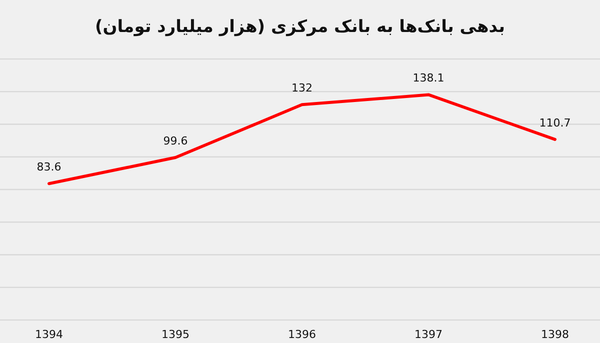 This screenshot has width=600, height=343. What do you see at coordinates (428, 78) in the screenshot?
I see `data-label: 138.1` at bounding box center [428, 78].